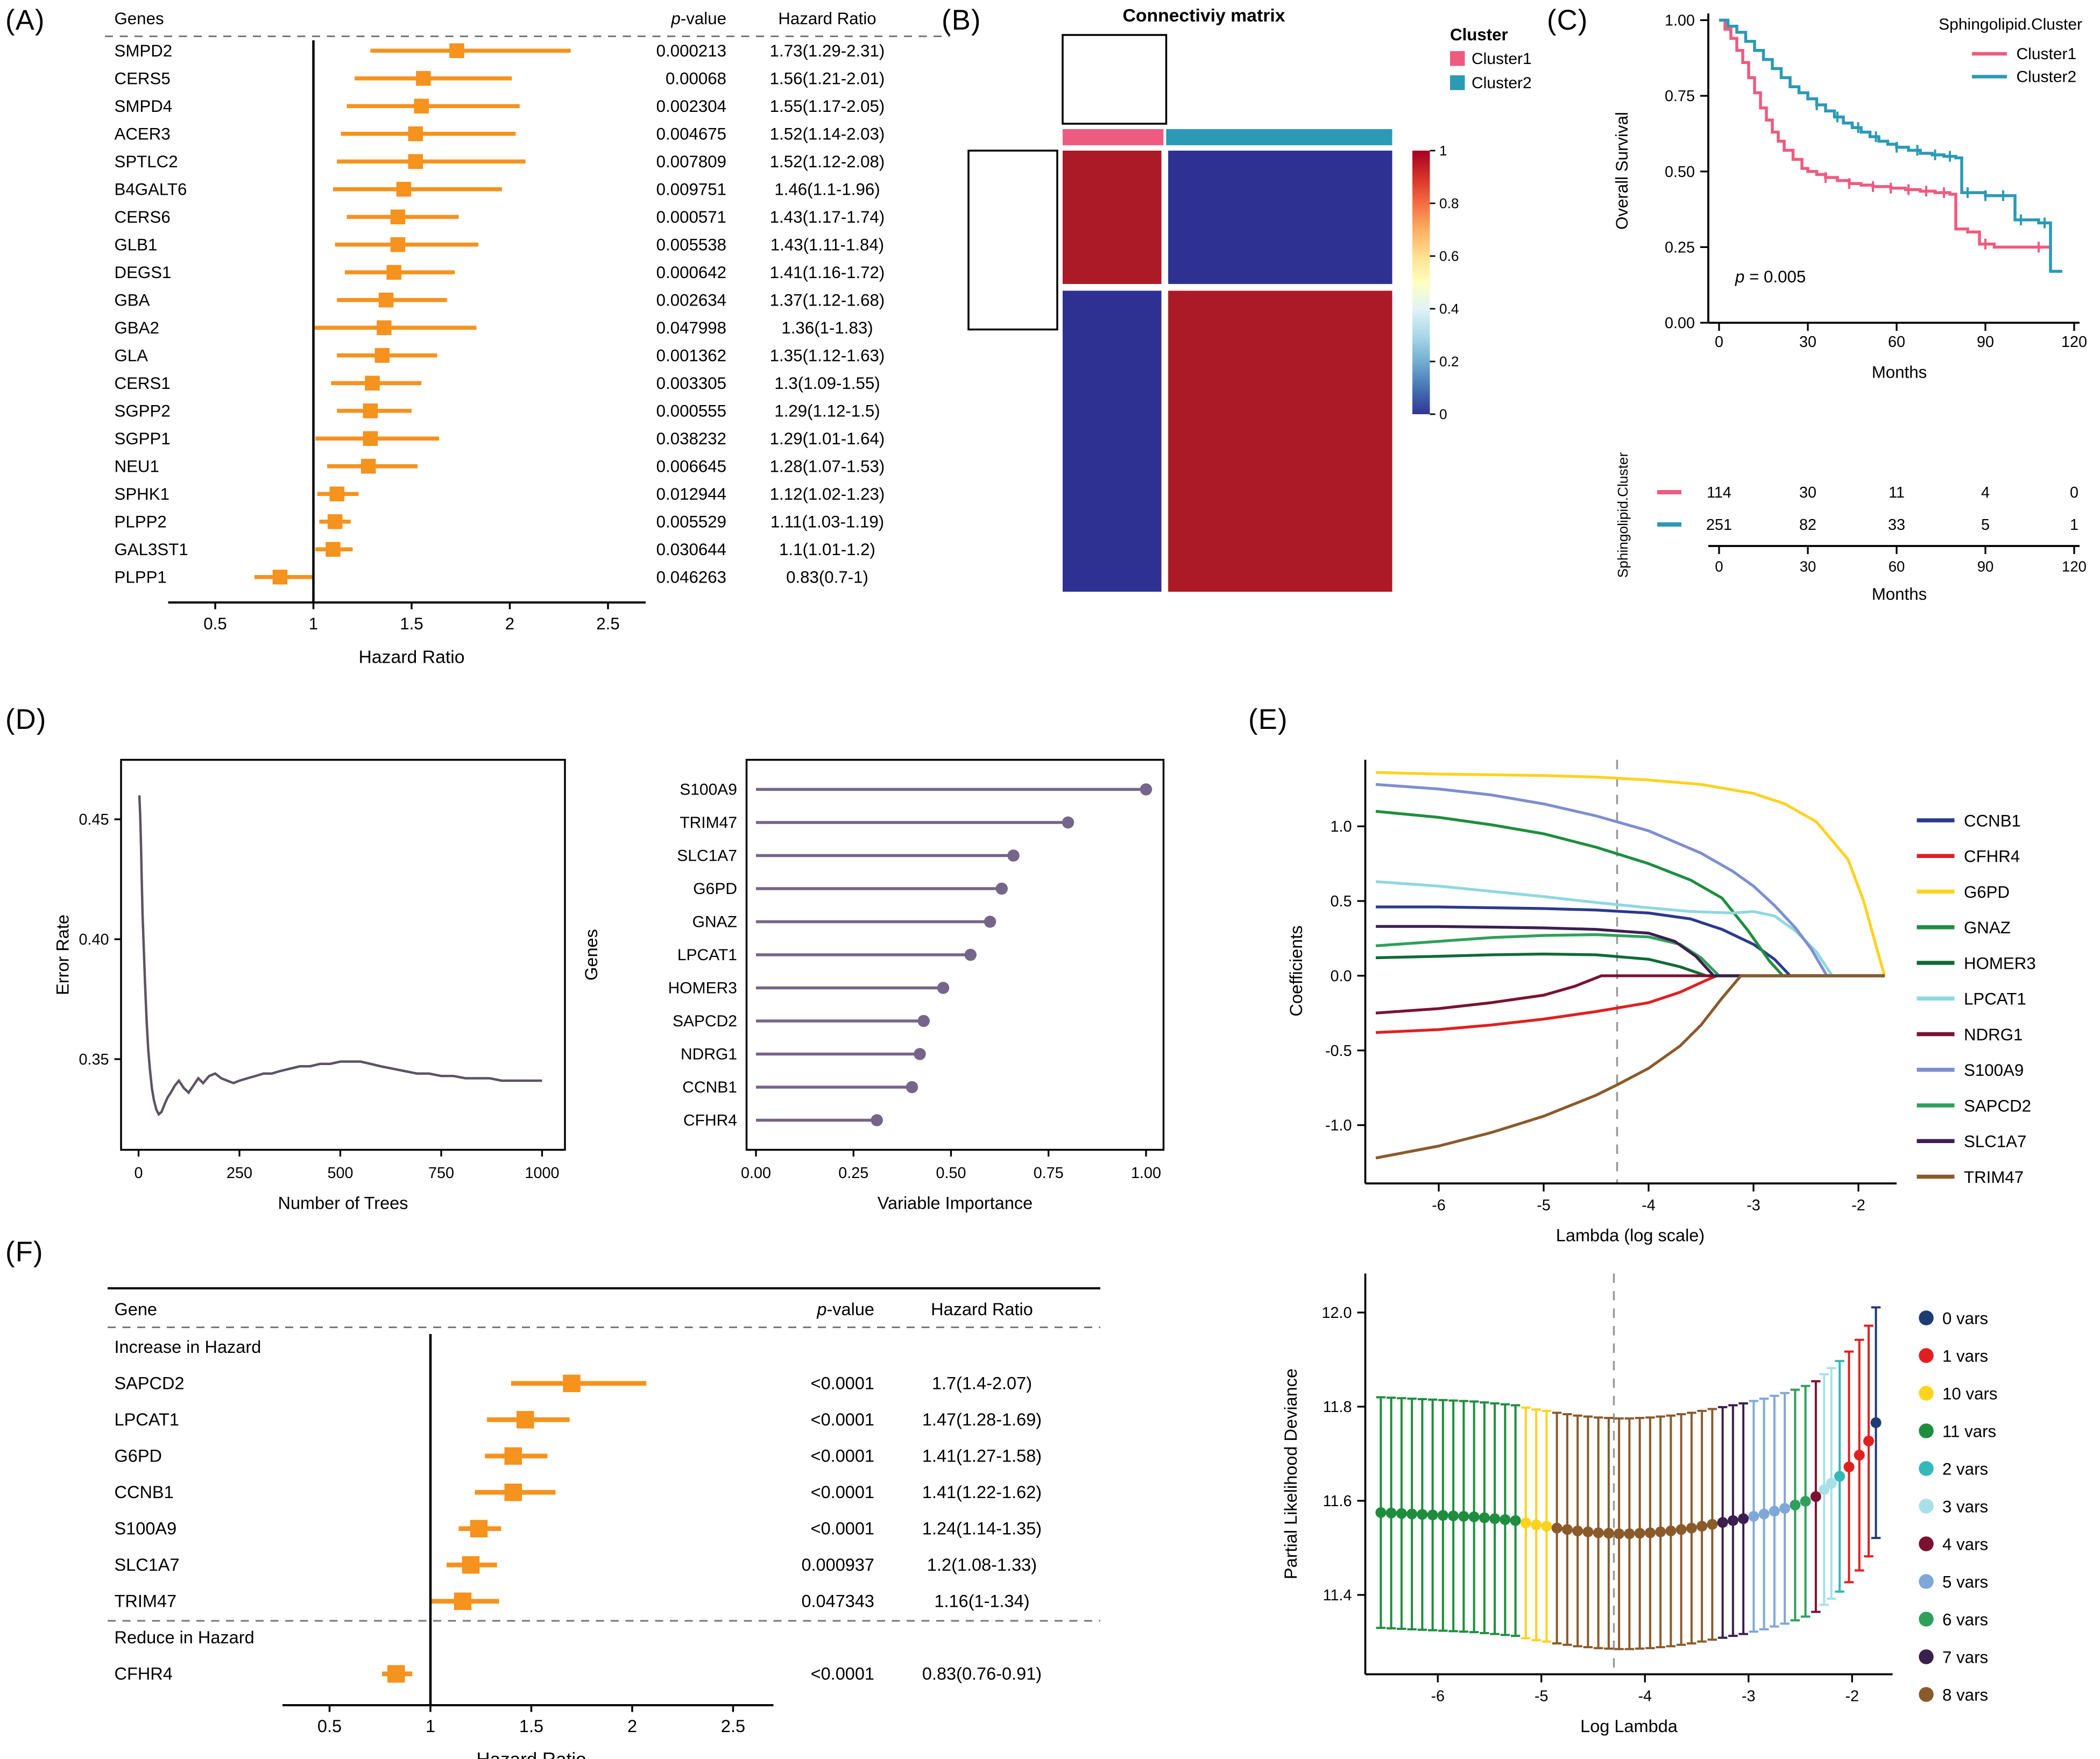 This screenshot has width=2100, height=1759. What do you see at coordinates (827, 161) in the screenshot?
I see `row-hazard-ratio: 1.52(1.12-2.08)` at bounding box center [827, 161].